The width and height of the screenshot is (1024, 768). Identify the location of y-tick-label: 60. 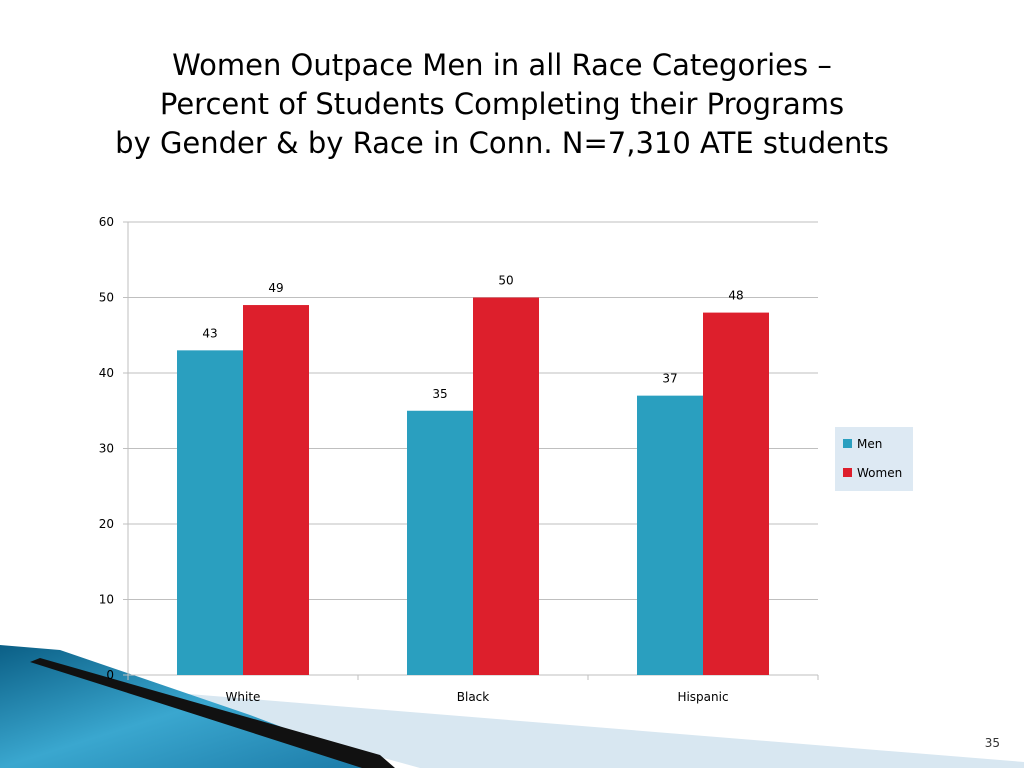
(106, 222).